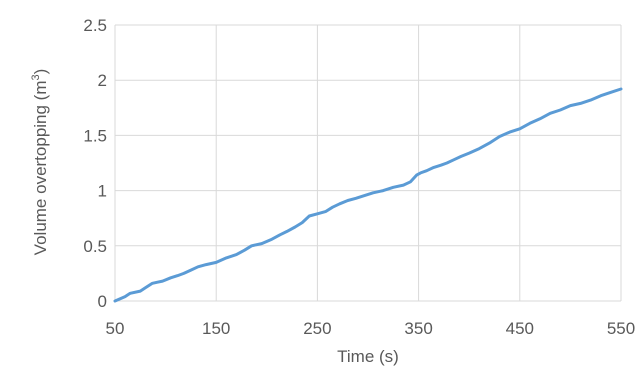 This screenshot has width=643, height=371. Describe the element at coordinates (418, 328) in the screenshot. I see `x-tick-label: 350` at that location.